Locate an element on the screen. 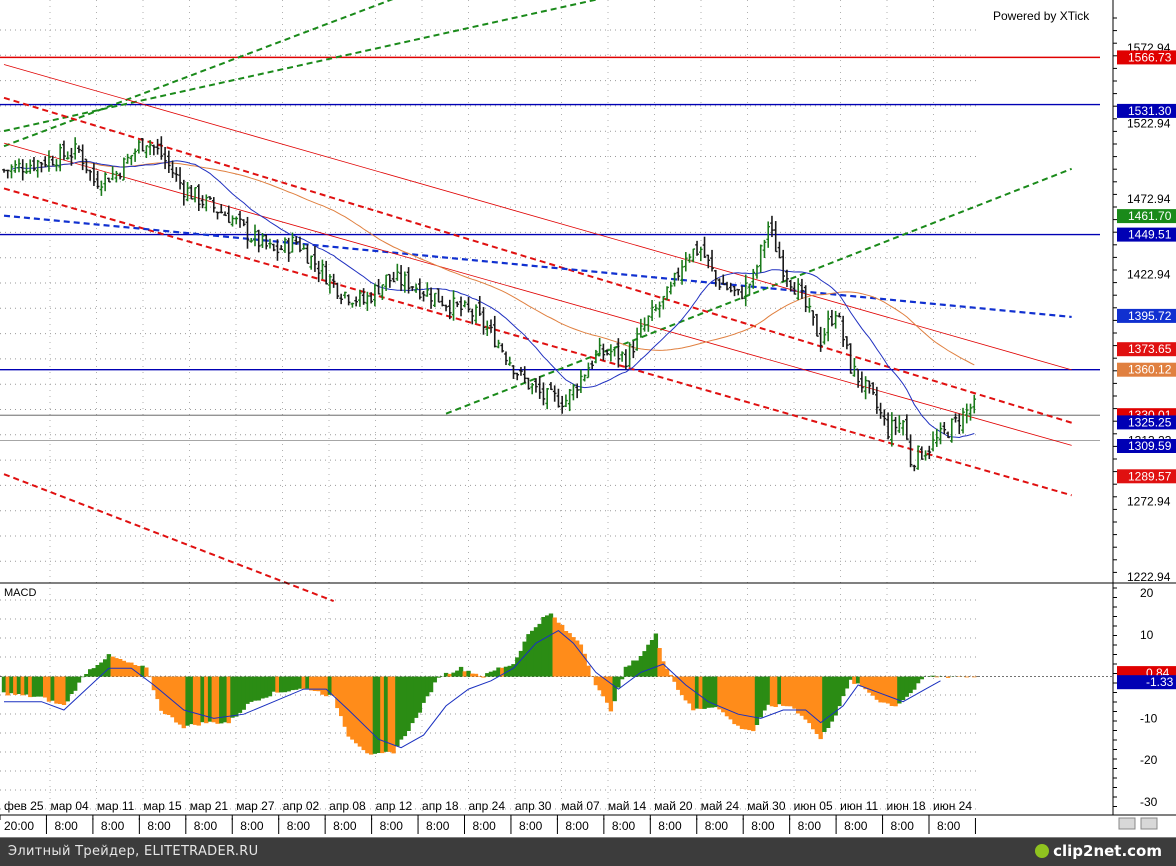 The height and width of the screenshot is (866, 1176). x-tick-label: май 24 is located at coordinates (720, 806).